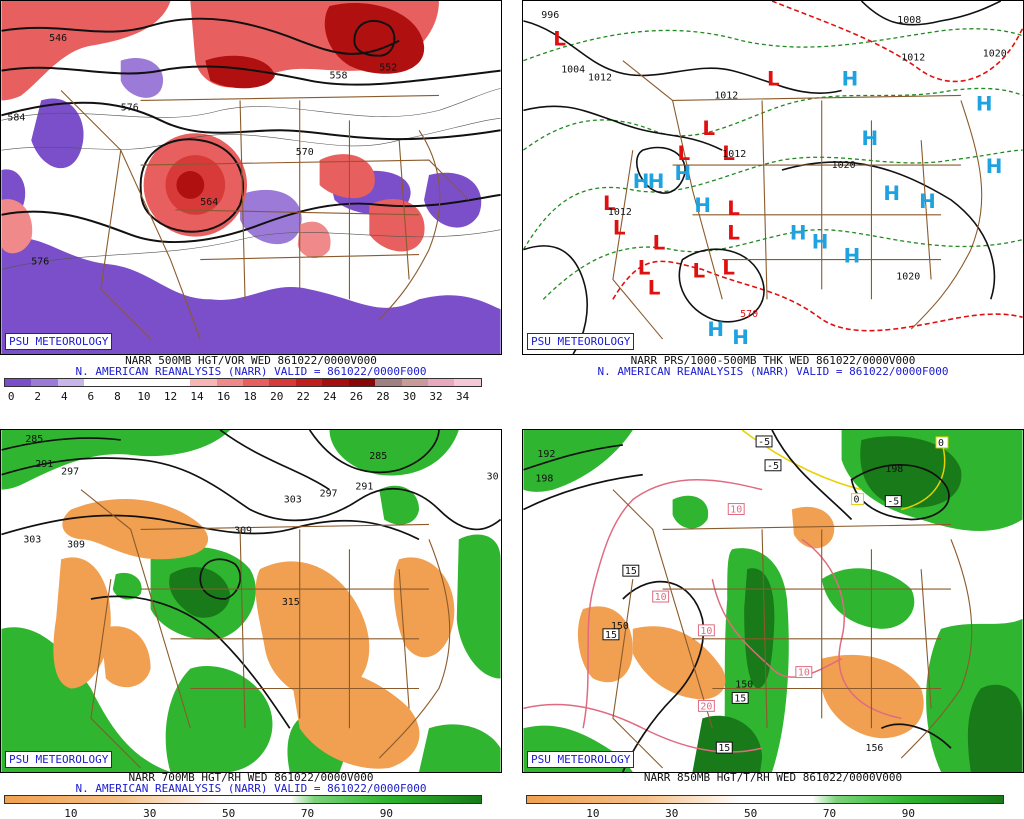 Image resolution: width=1024 pixels, height=819 pixels. I want to click on scale-tick-label: 16, so click(223, 396).